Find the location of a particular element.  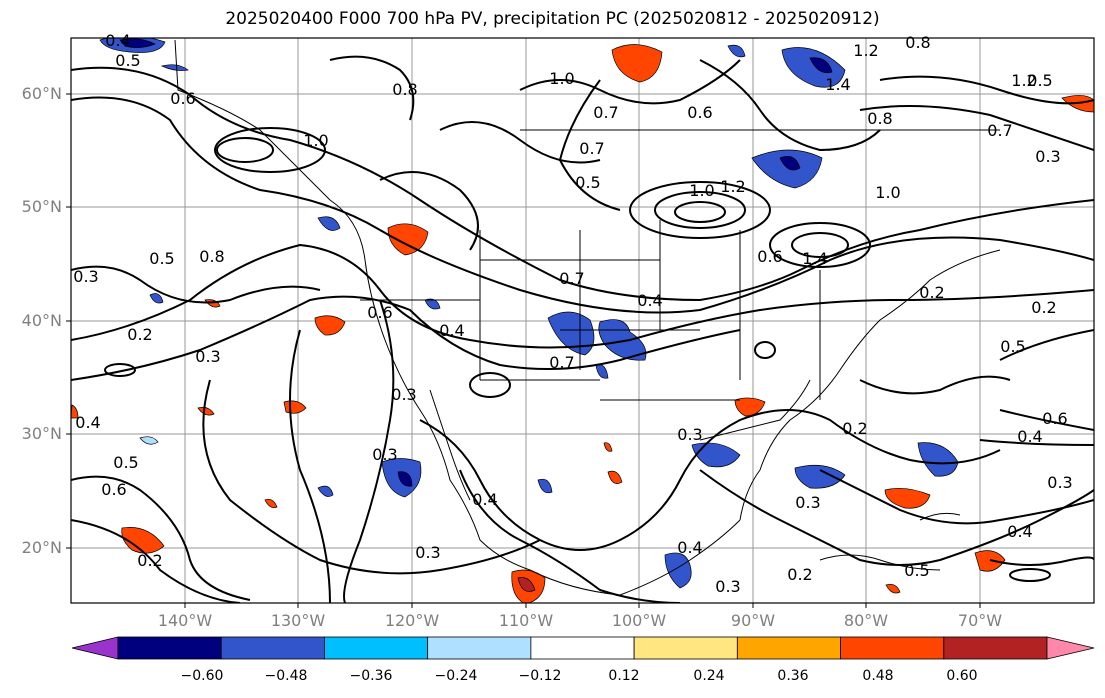

colorbar-tick-label: 0.36 is located at coordinates (793, 676).